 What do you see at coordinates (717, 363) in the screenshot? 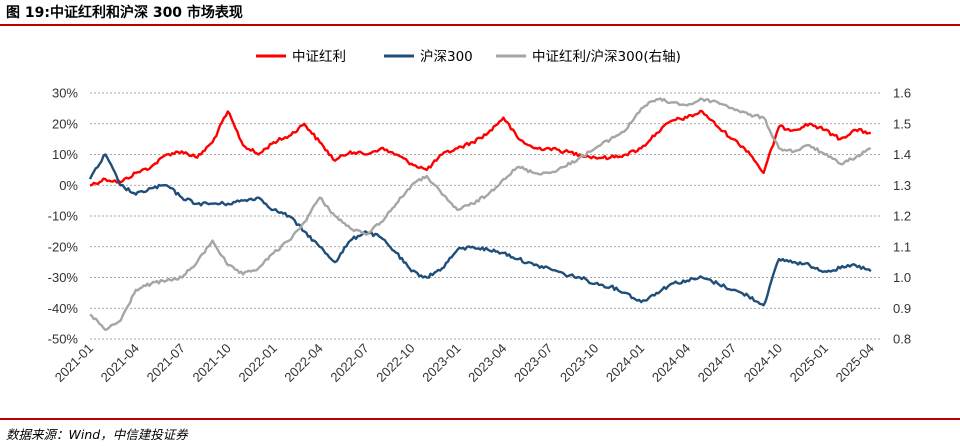
I see `x-tick-label: 2024-07` at bounding box center [717, 363].